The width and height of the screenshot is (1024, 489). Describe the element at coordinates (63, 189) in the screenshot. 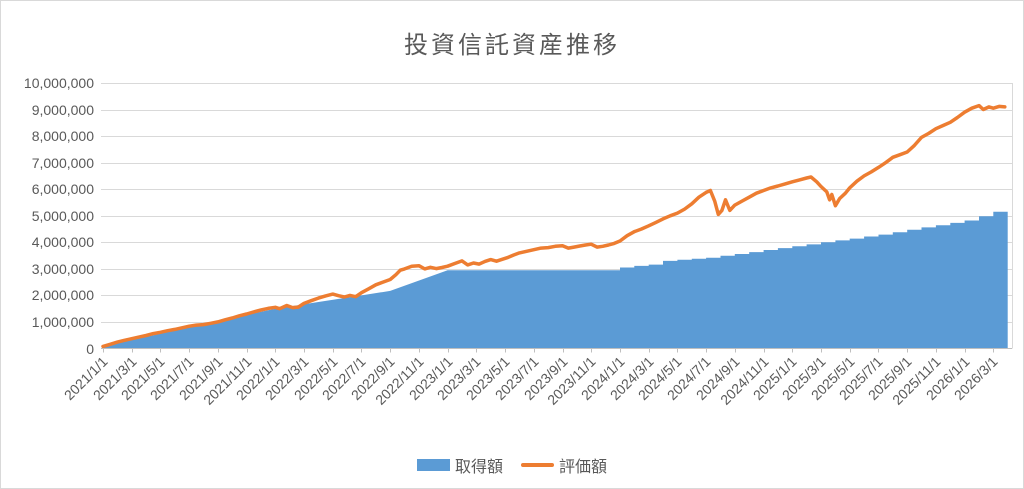

I see `y-tick-label: 6,000,000` at that location.